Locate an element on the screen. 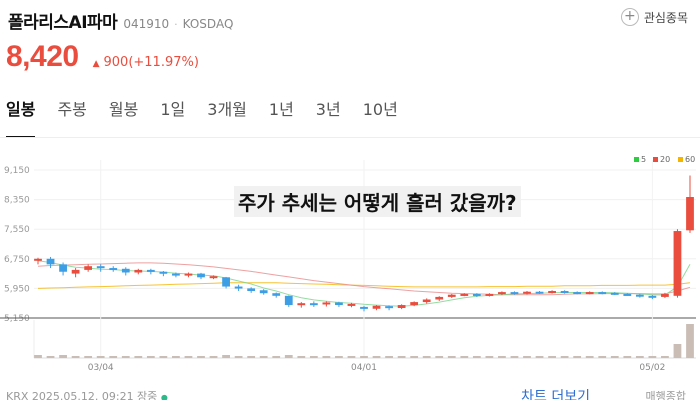 This screenshot has height=400, width=700. tab-monthly: 월봉 is located at coordinates (123, 109).